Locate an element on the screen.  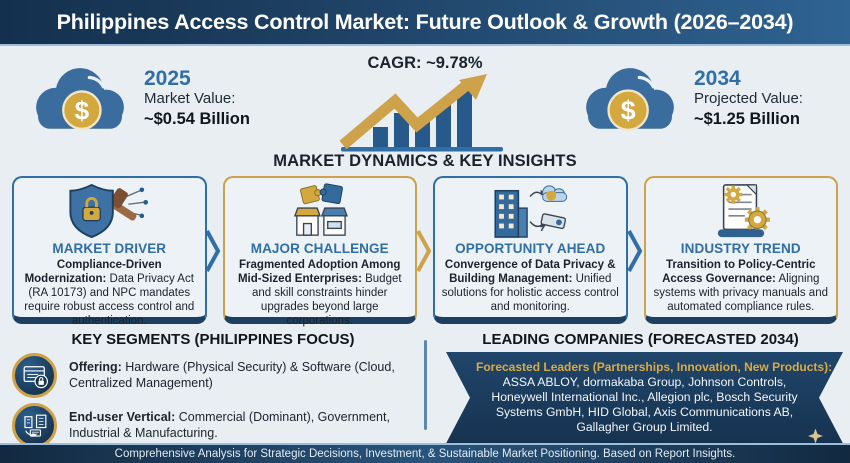
stat-label: Projected Value: is located at coordinates (748, 98).